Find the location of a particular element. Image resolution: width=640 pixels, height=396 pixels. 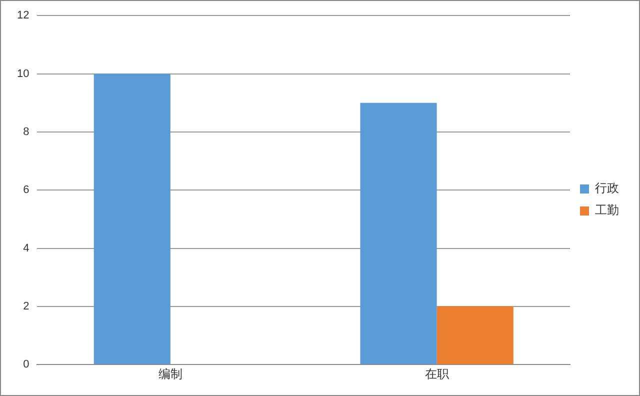

y-tick-label: 8 is located at coordinates (26, 132).